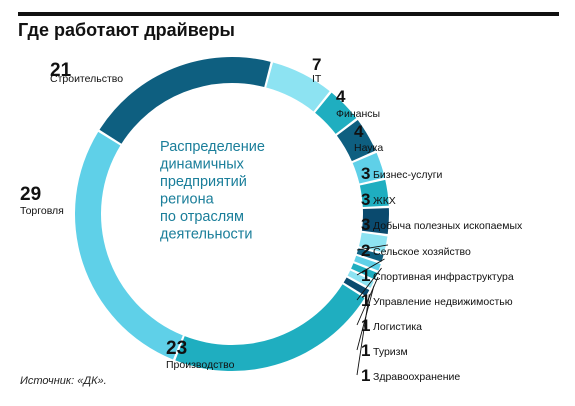 This screenshot has height=406, width=575. I want to click on slice-category-label: Сельское хозяйство, so click(422, 252).